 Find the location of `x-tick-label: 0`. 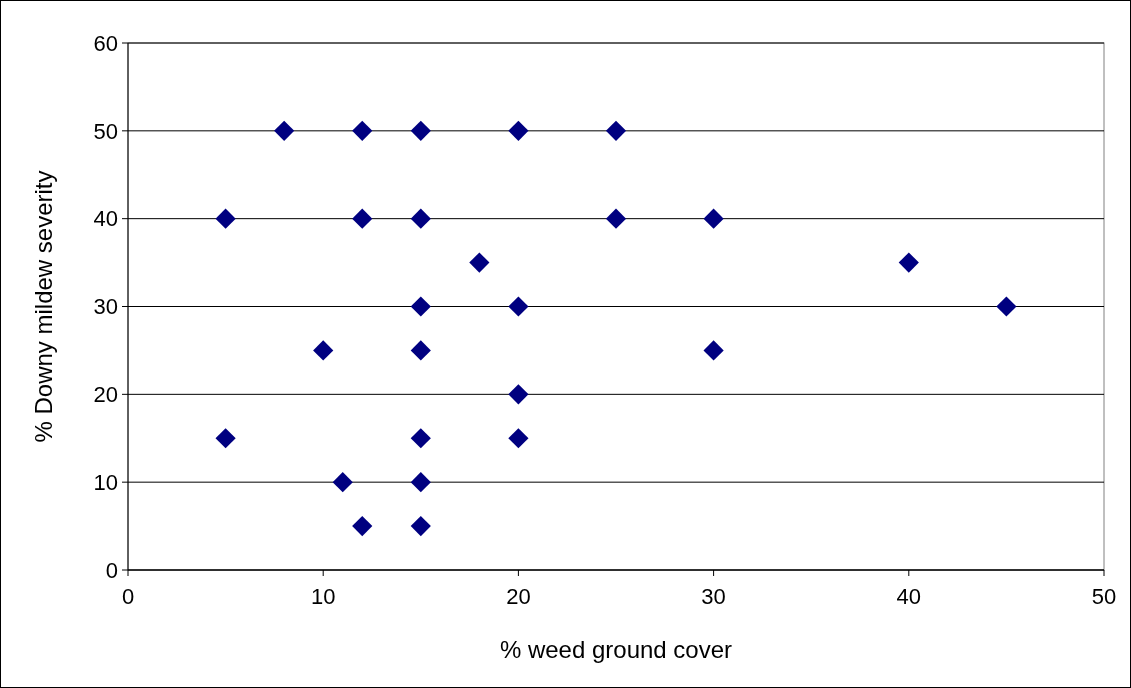

x-tick-label: 0 is located at coordinates (128, 596).